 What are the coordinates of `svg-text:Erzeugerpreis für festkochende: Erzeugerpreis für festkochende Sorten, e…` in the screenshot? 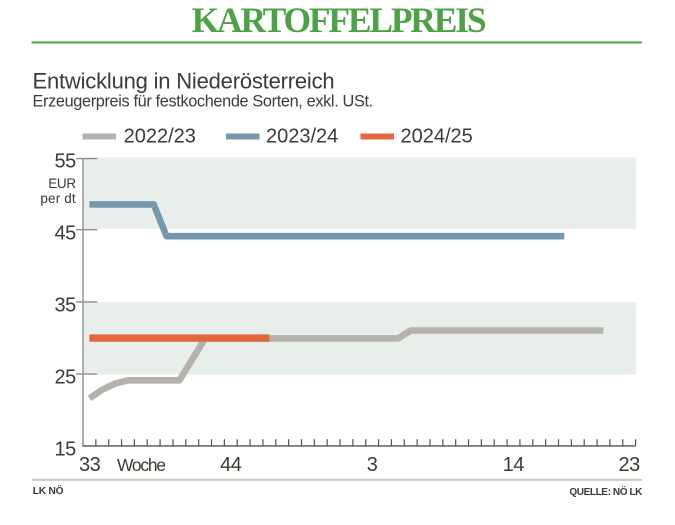 It's located at (203, 102).